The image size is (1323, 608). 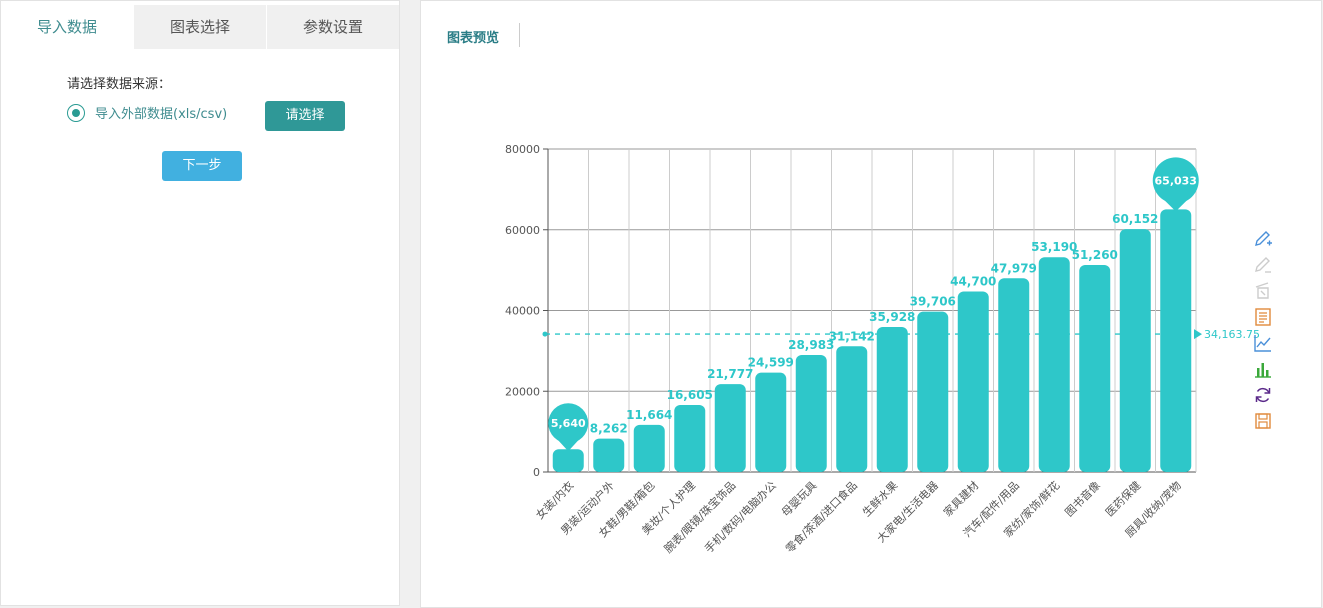 What do you see at coordinates (933, 302) in the screenshot?
I see `bar-value-label: 39,706` at bounding box center [933, 302].